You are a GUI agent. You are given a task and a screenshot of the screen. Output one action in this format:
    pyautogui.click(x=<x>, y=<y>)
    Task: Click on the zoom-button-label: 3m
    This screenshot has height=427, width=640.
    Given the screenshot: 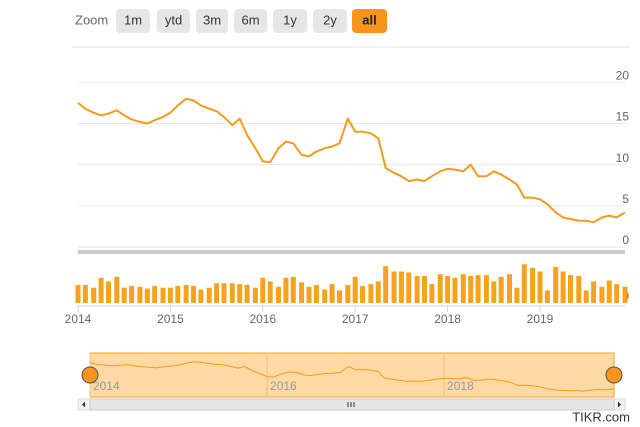 What is the action you would take?
    pyautogui.click(x=212, y=19)
    